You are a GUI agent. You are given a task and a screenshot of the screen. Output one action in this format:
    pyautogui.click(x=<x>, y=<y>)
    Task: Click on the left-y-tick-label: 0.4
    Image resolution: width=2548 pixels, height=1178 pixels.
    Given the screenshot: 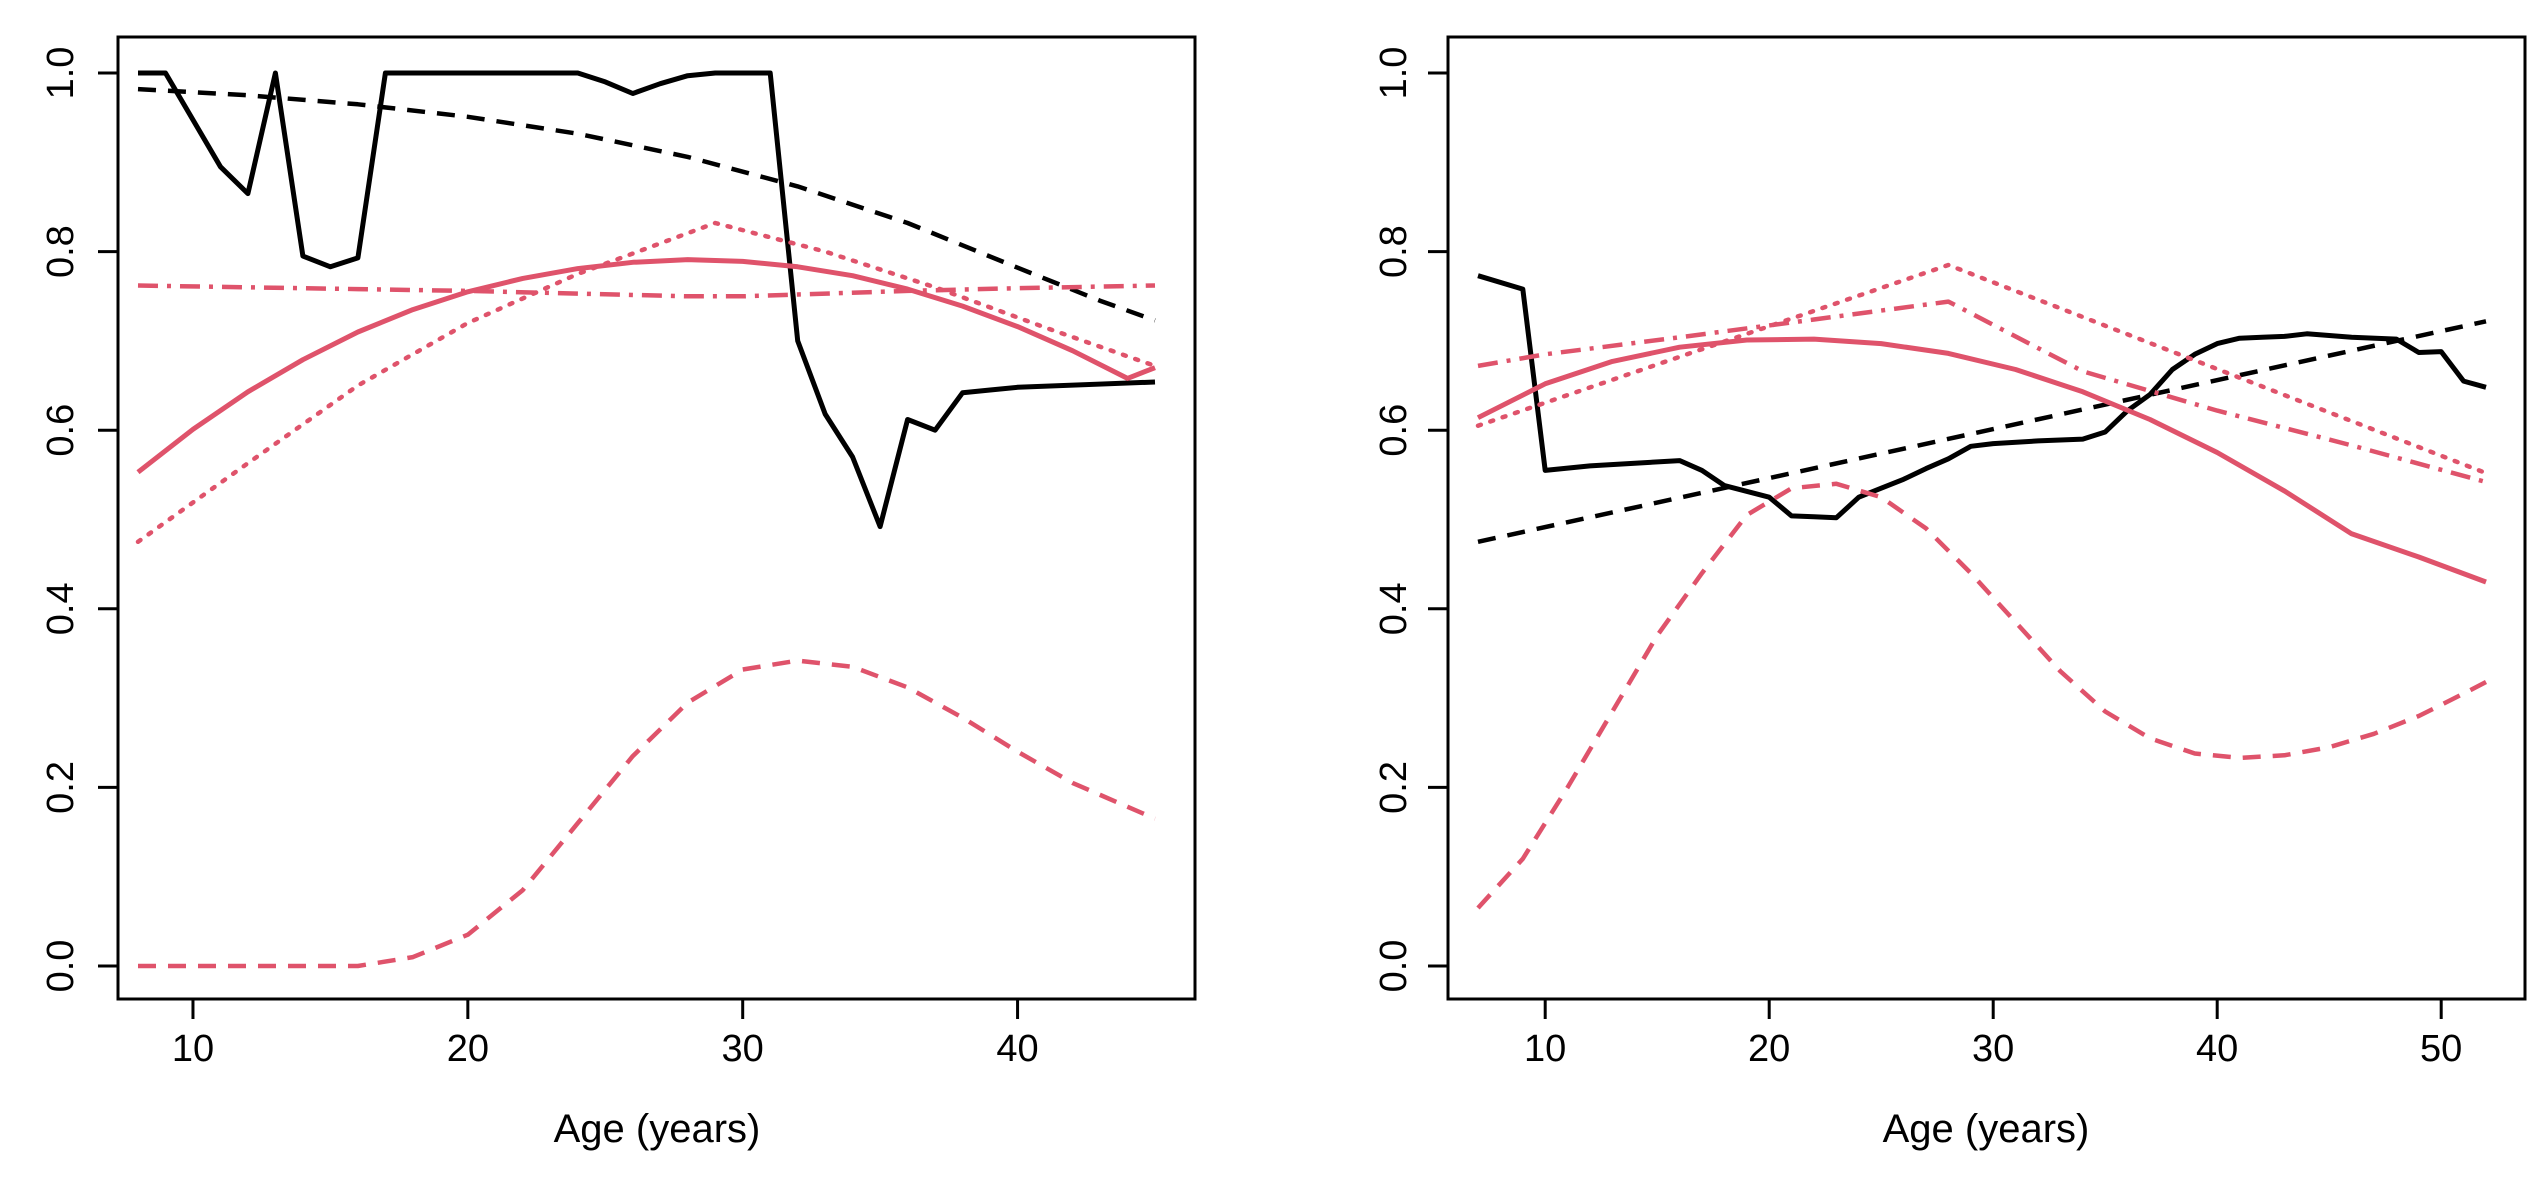 What is the action you would take?
    pyautogui.click(x=61, y=608)
    